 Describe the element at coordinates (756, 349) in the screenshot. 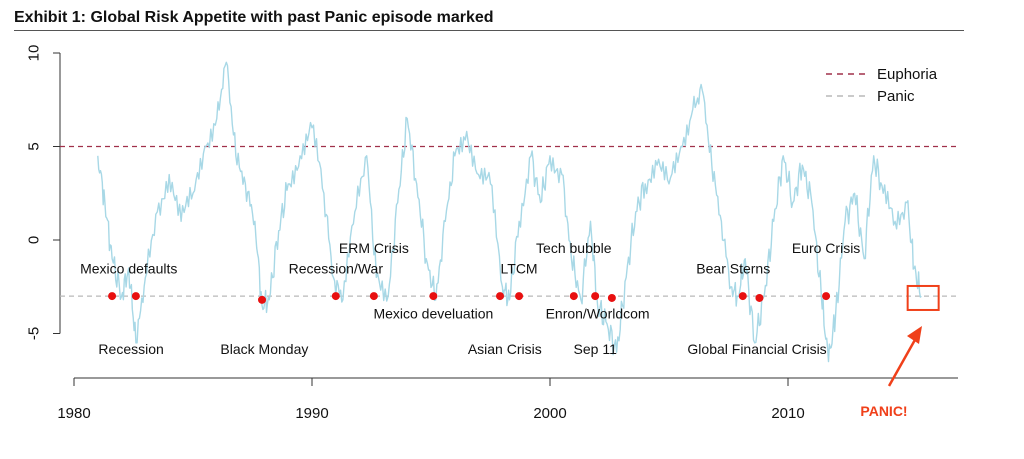

I see `event-label: Global Financial Crisis` at that location.